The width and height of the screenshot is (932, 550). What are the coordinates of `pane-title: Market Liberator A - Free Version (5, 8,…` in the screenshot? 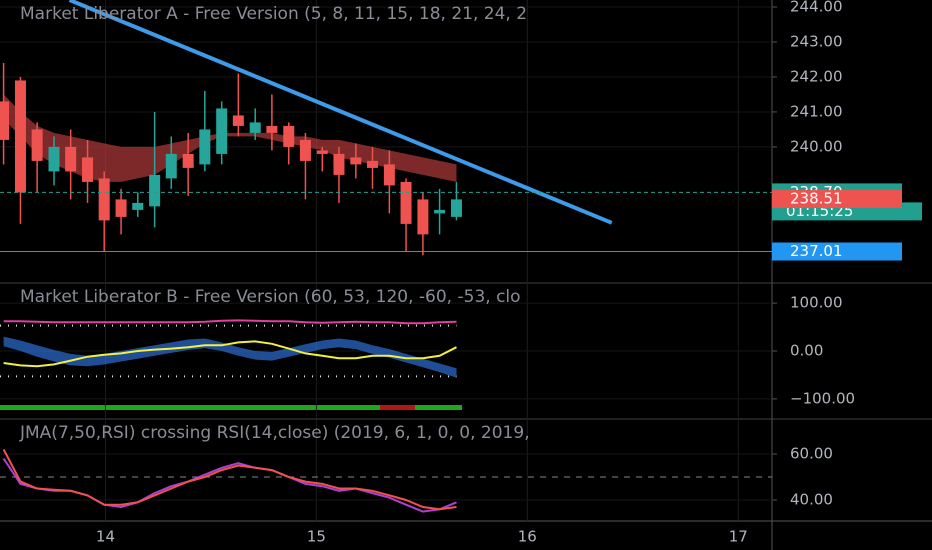 It's located at (273, 14).